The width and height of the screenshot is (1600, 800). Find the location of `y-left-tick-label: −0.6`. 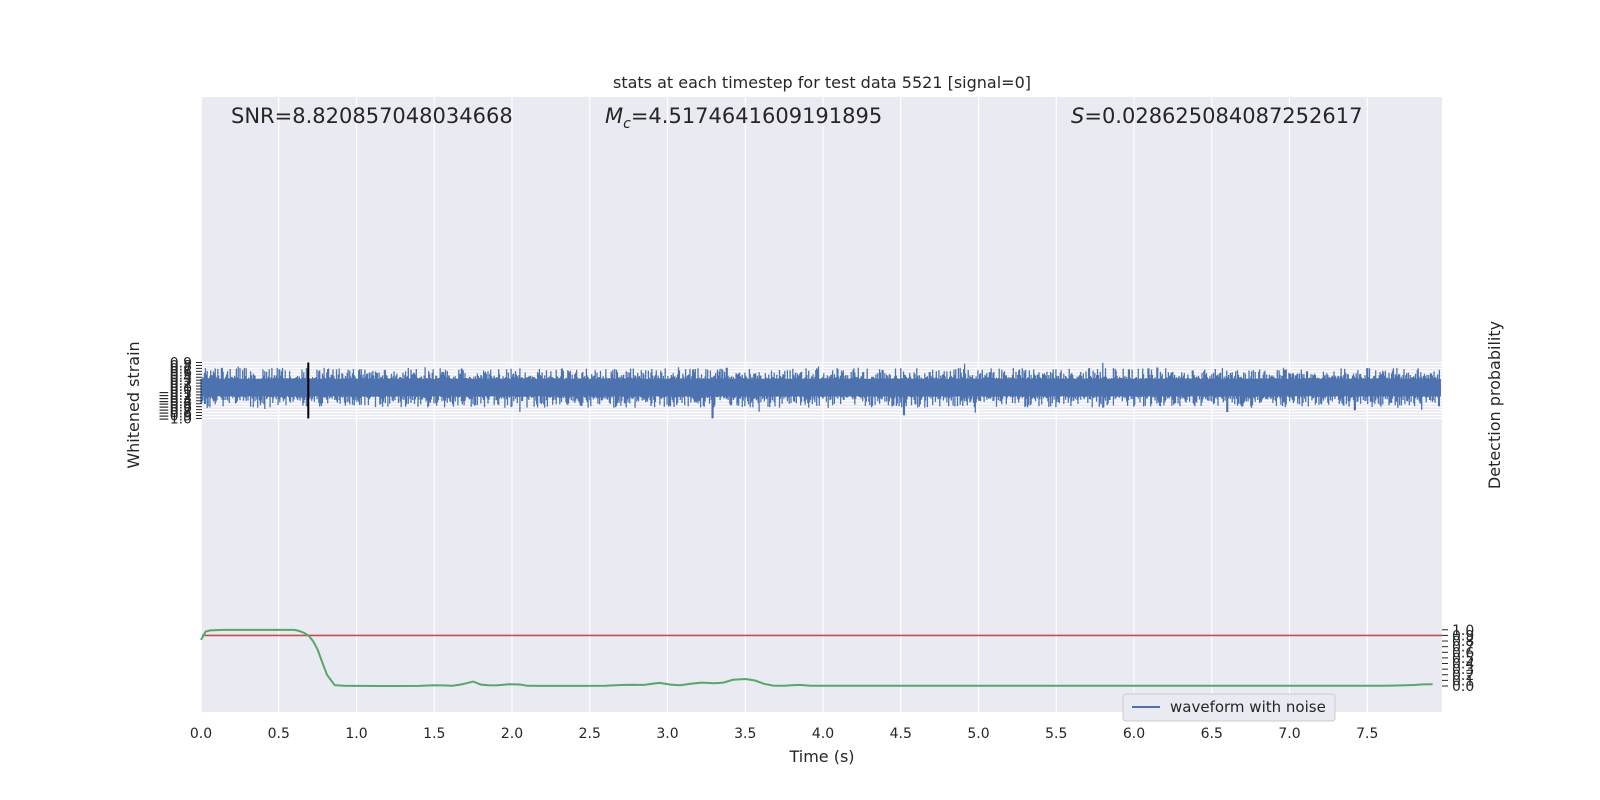

y-left-tick-label: −0.6 is located at coordinates (175, 408).